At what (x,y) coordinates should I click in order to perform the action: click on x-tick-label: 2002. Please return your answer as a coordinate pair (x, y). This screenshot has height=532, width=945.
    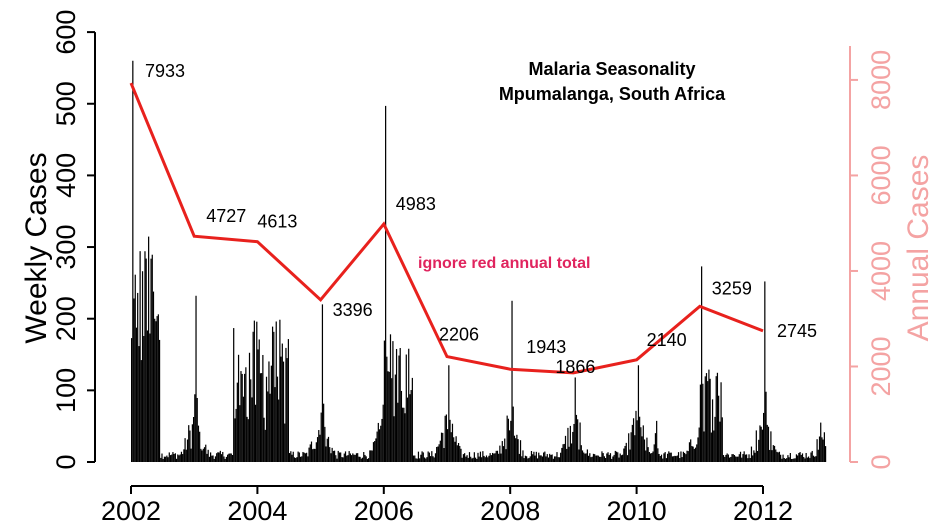
    Looking at the image, I should click on (131, 511).